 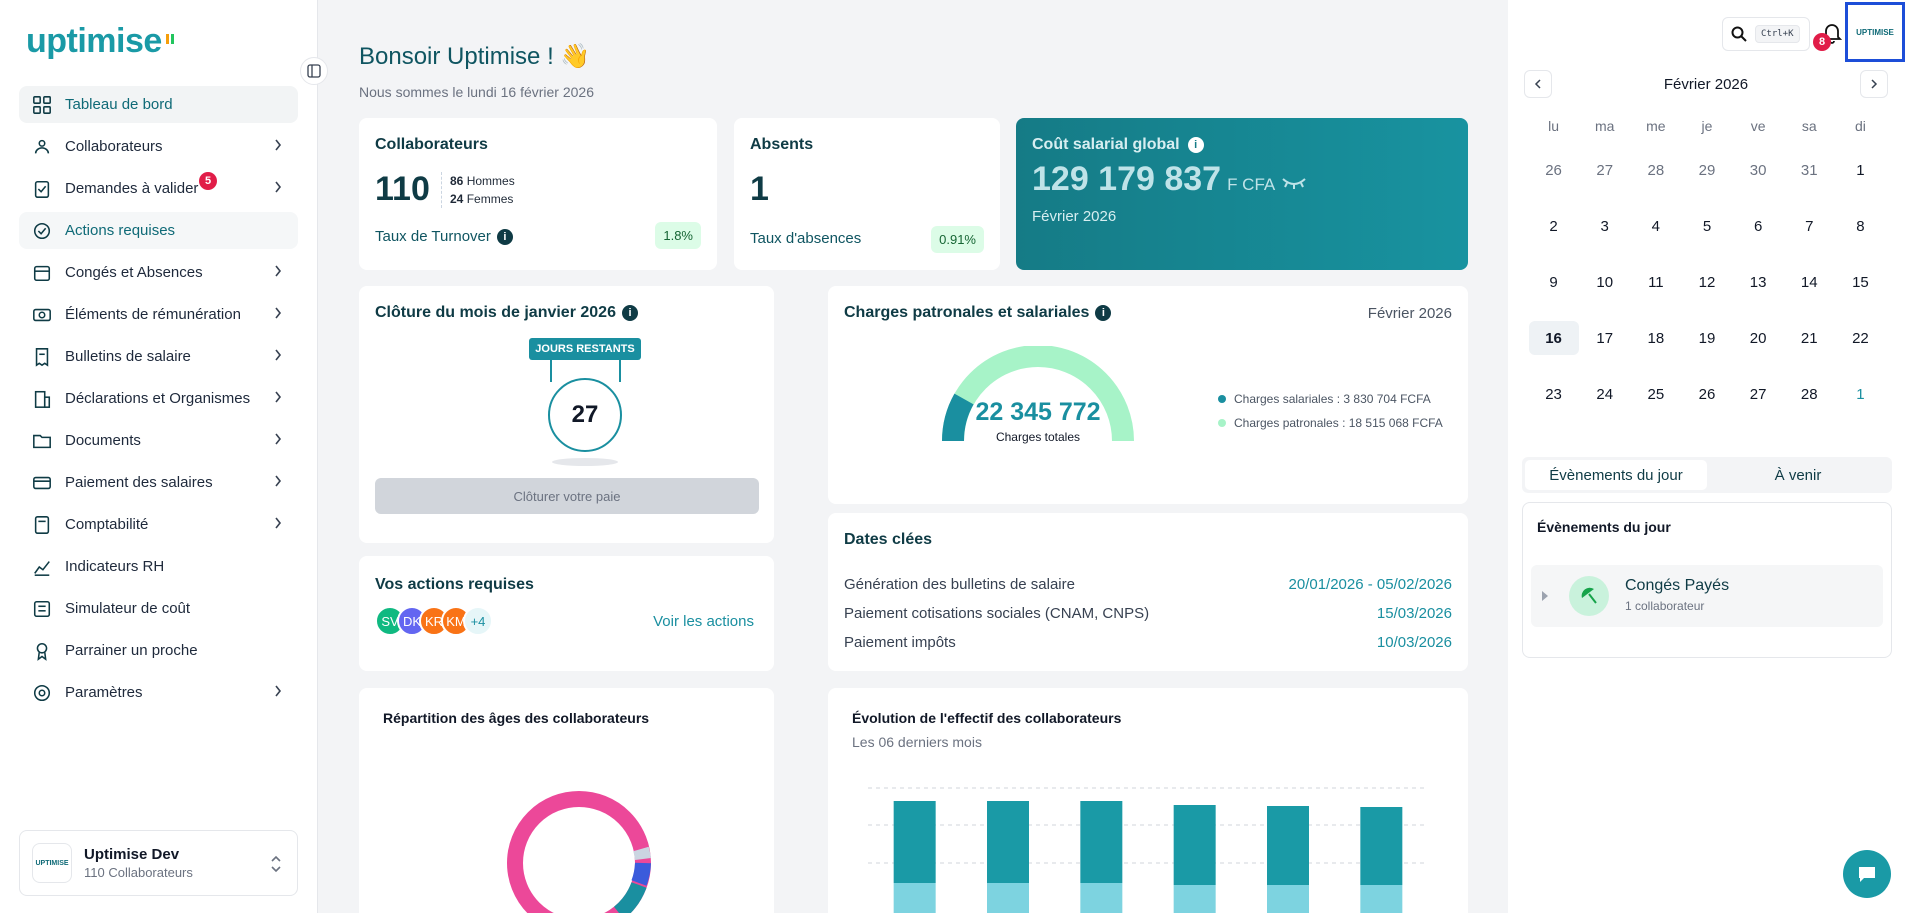 I want to click on sidebar-item-comptabilite: Comptabilité, so click(x=158, y=524).